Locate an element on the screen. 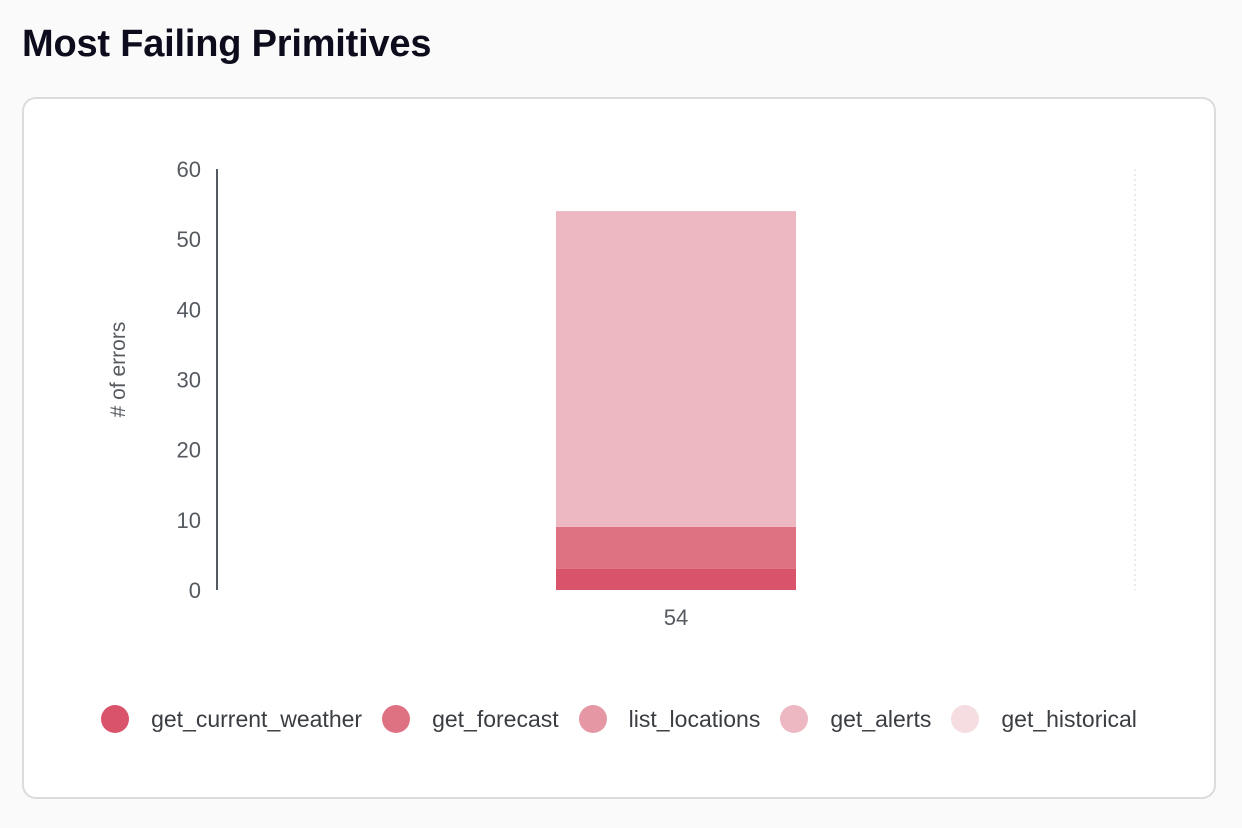  x-axis-ticks: 54 is located at coordinates (676, 617).